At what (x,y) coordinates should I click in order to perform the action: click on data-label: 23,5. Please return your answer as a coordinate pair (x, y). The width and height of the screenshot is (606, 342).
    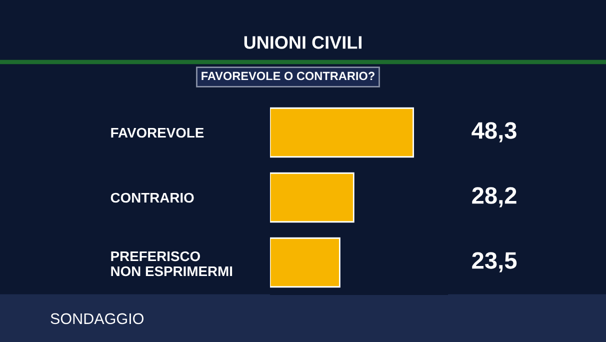
    Looking at the image, I should click on (494, 262).